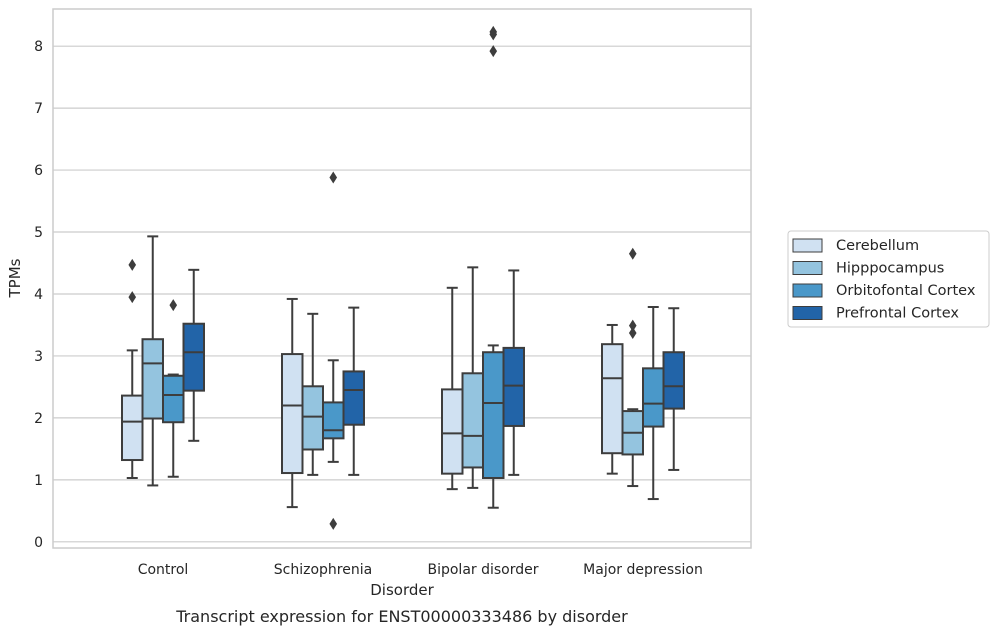 Image resolution: width=999 pixels, height=634 pixels. I want to click on legend-frame, so click(888, 279).